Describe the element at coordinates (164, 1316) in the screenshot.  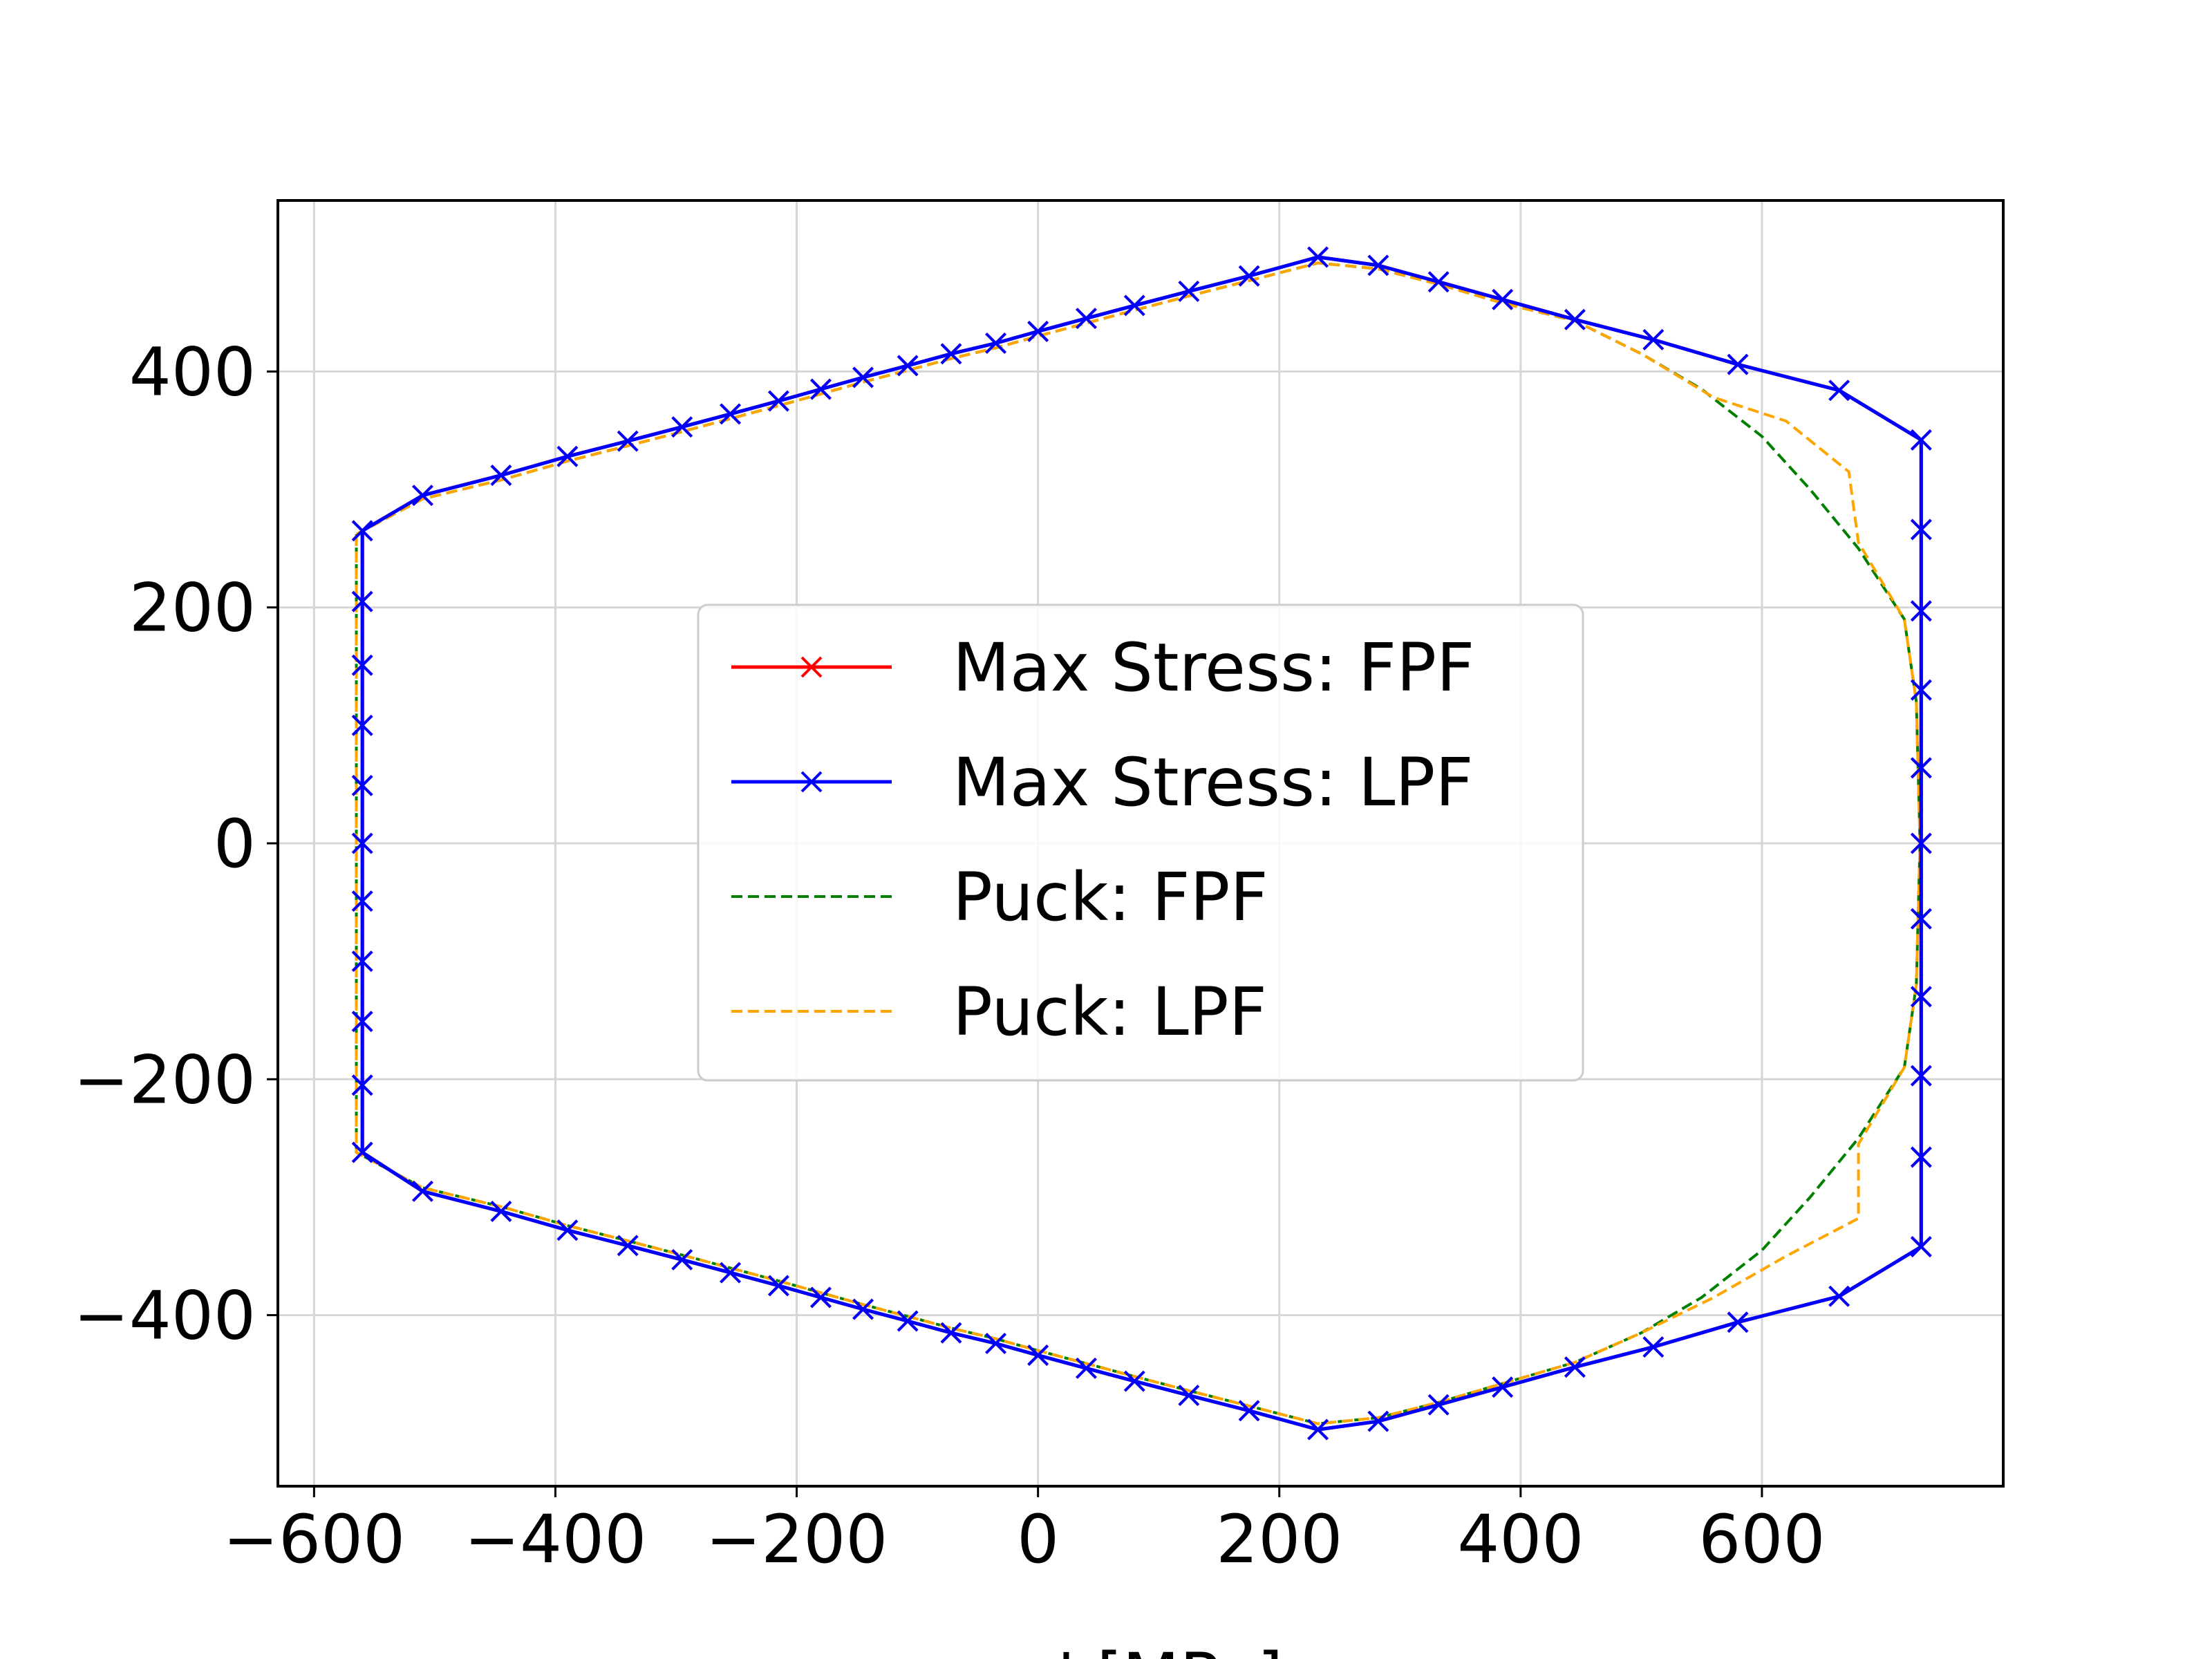
I see `y-tick-label: −400` at that location.